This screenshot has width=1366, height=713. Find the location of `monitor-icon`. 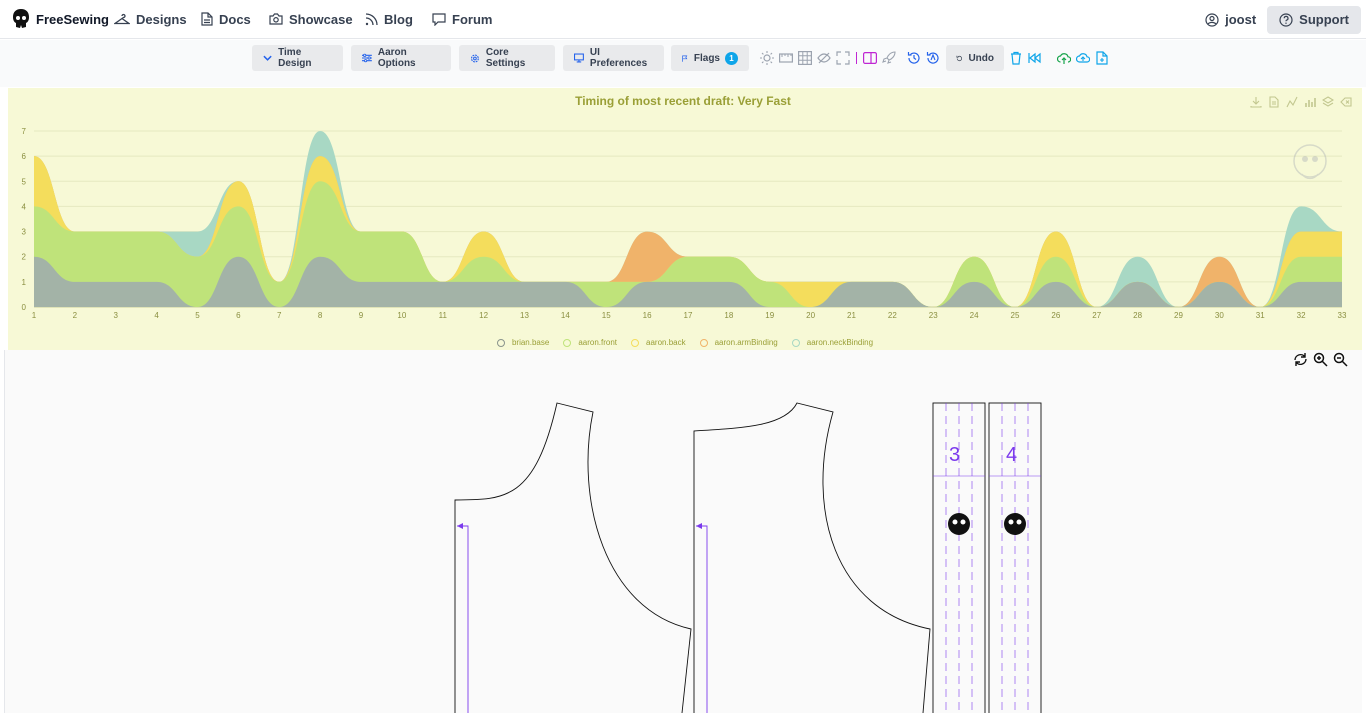

monitor-icon is located at coordinates (579, 58).